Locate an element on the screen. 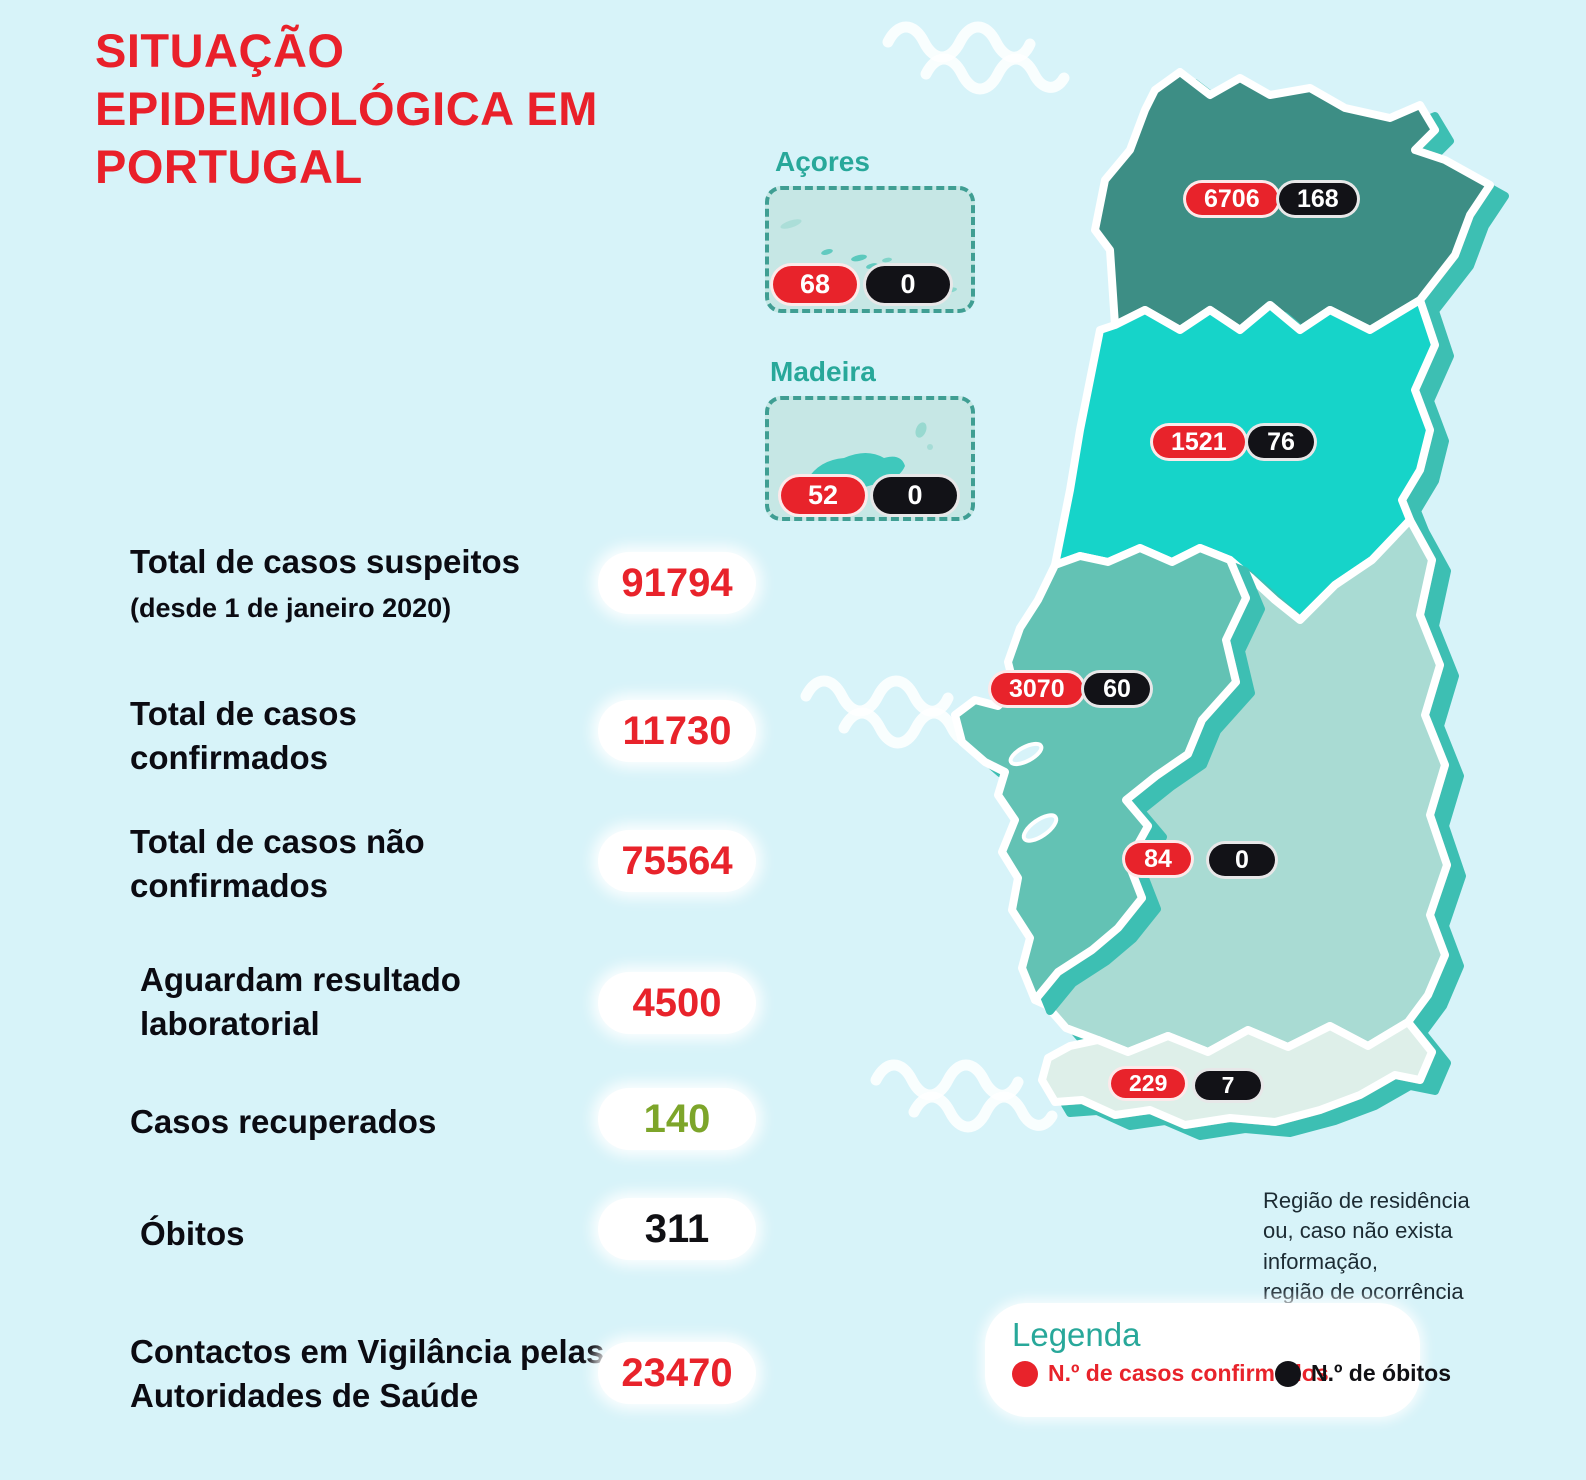 The image size is (1586, 1480). southcoast-deaths-badge: 7 is located at coordinates (1228, 1085).